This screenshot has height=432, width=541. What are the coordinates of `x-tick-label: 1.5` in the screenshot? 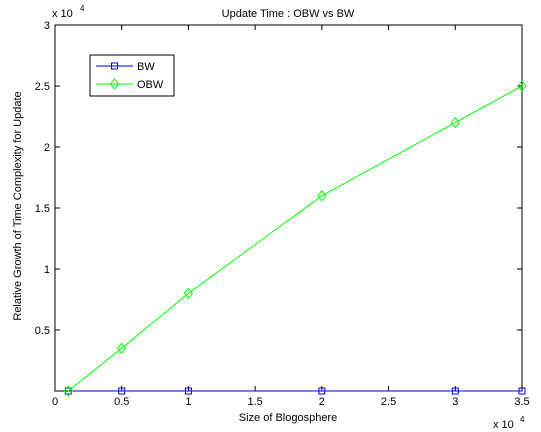 It's located at (254, 402).